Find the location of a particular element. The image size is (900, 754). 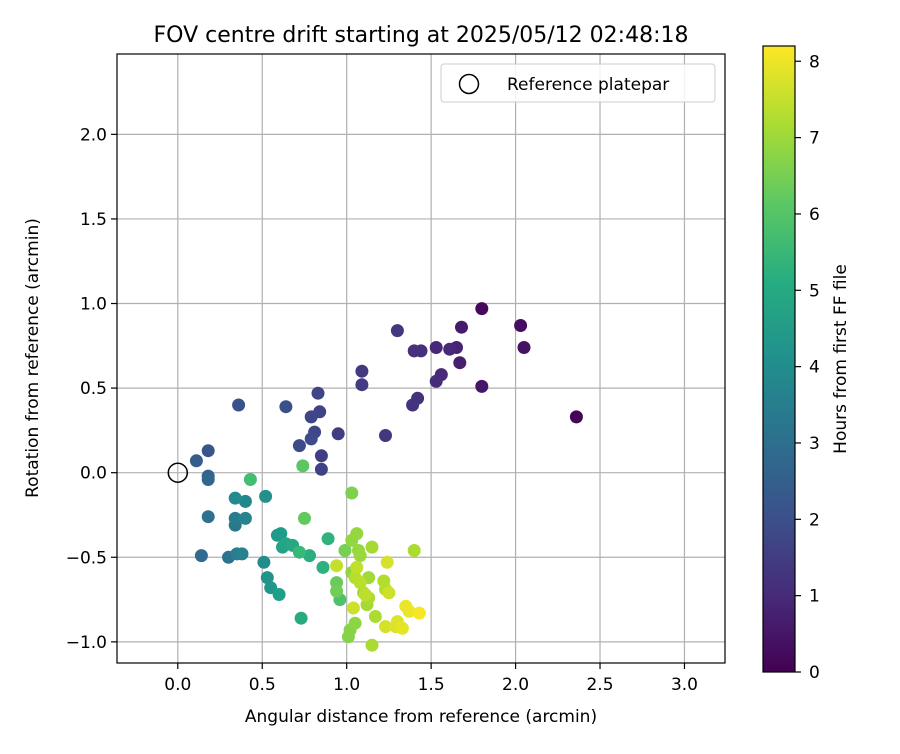

colorbar-tick-label: 1 is located at coordinates (814, 597).